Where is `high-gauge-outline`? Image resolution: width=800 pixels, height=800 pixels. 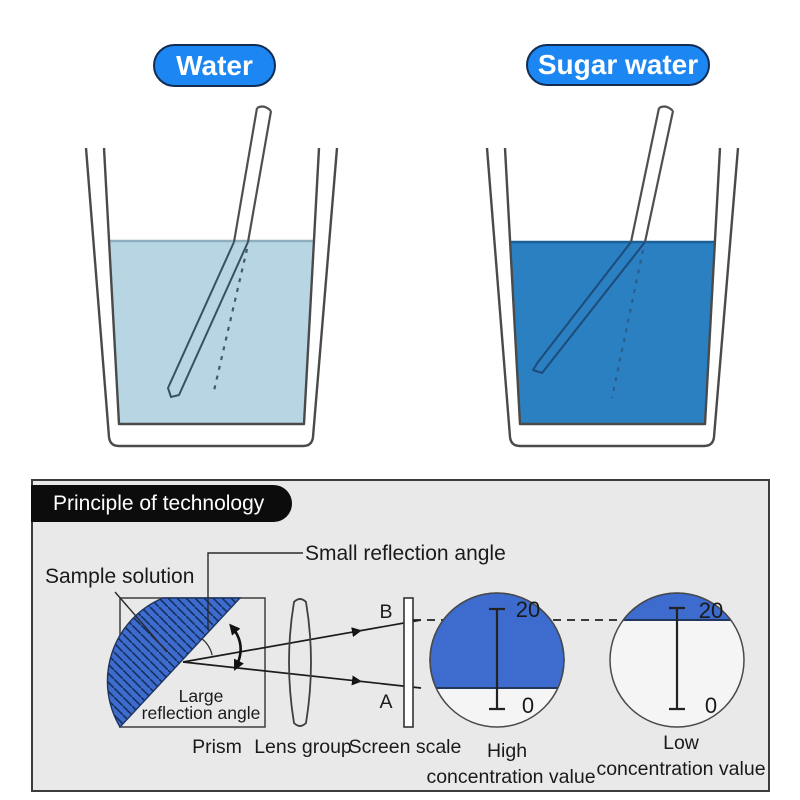
high-gauge-outline is located at coordinates (497, 660).